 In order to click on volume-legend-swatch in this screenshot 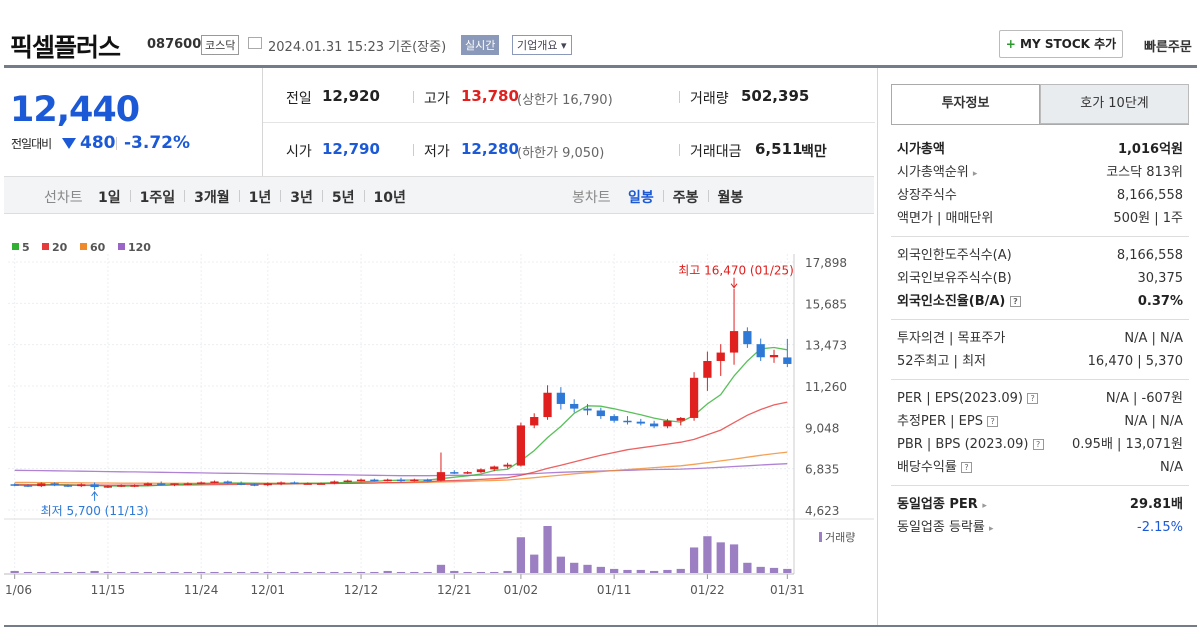, I will do `click(820, 537)`.